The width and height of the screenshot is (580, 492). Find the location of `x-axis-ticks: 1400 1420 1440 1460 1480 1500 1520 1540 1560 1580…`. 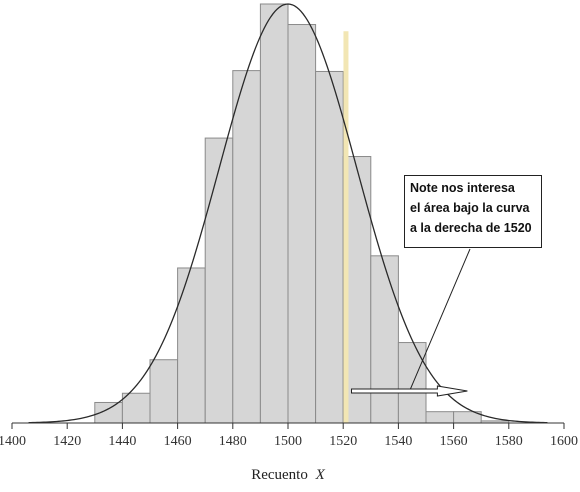

x-axis-ticks: 1400 1420 1440 1460 1480 1500 1520 1540 1560 1580… is located at coordinates (289, 436).